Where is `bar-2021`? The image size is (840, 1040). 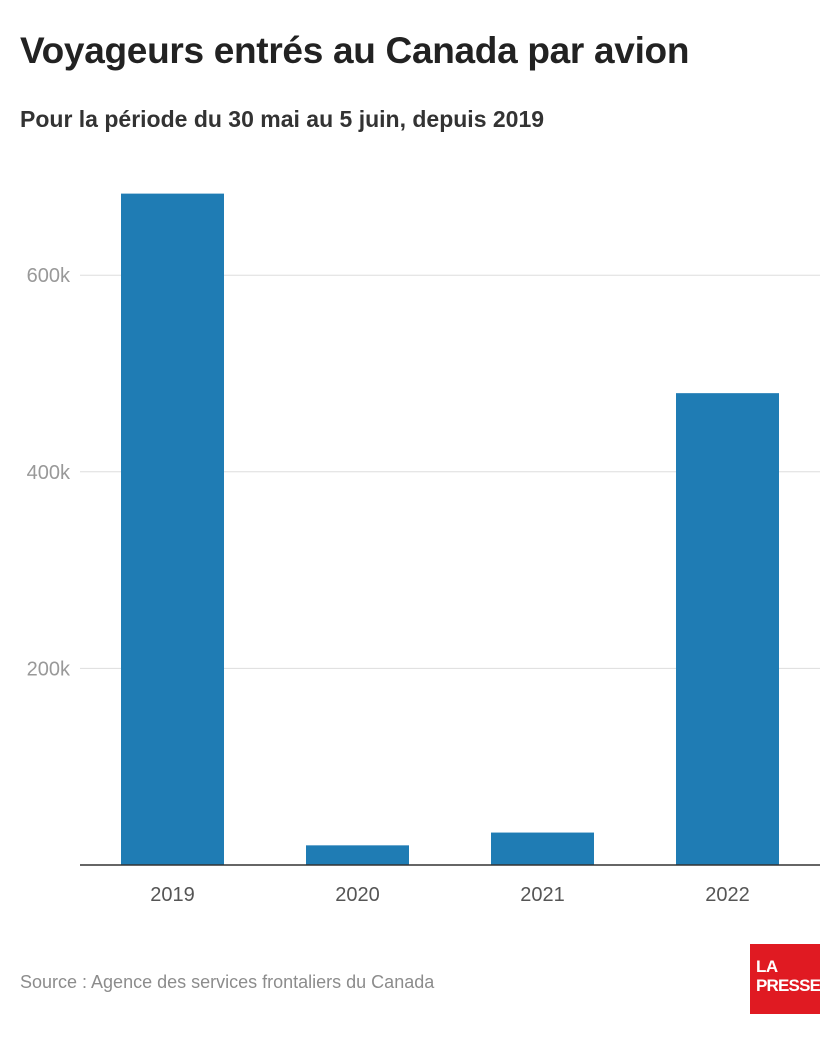 bar-2021 is located at coordinates (542, 848).